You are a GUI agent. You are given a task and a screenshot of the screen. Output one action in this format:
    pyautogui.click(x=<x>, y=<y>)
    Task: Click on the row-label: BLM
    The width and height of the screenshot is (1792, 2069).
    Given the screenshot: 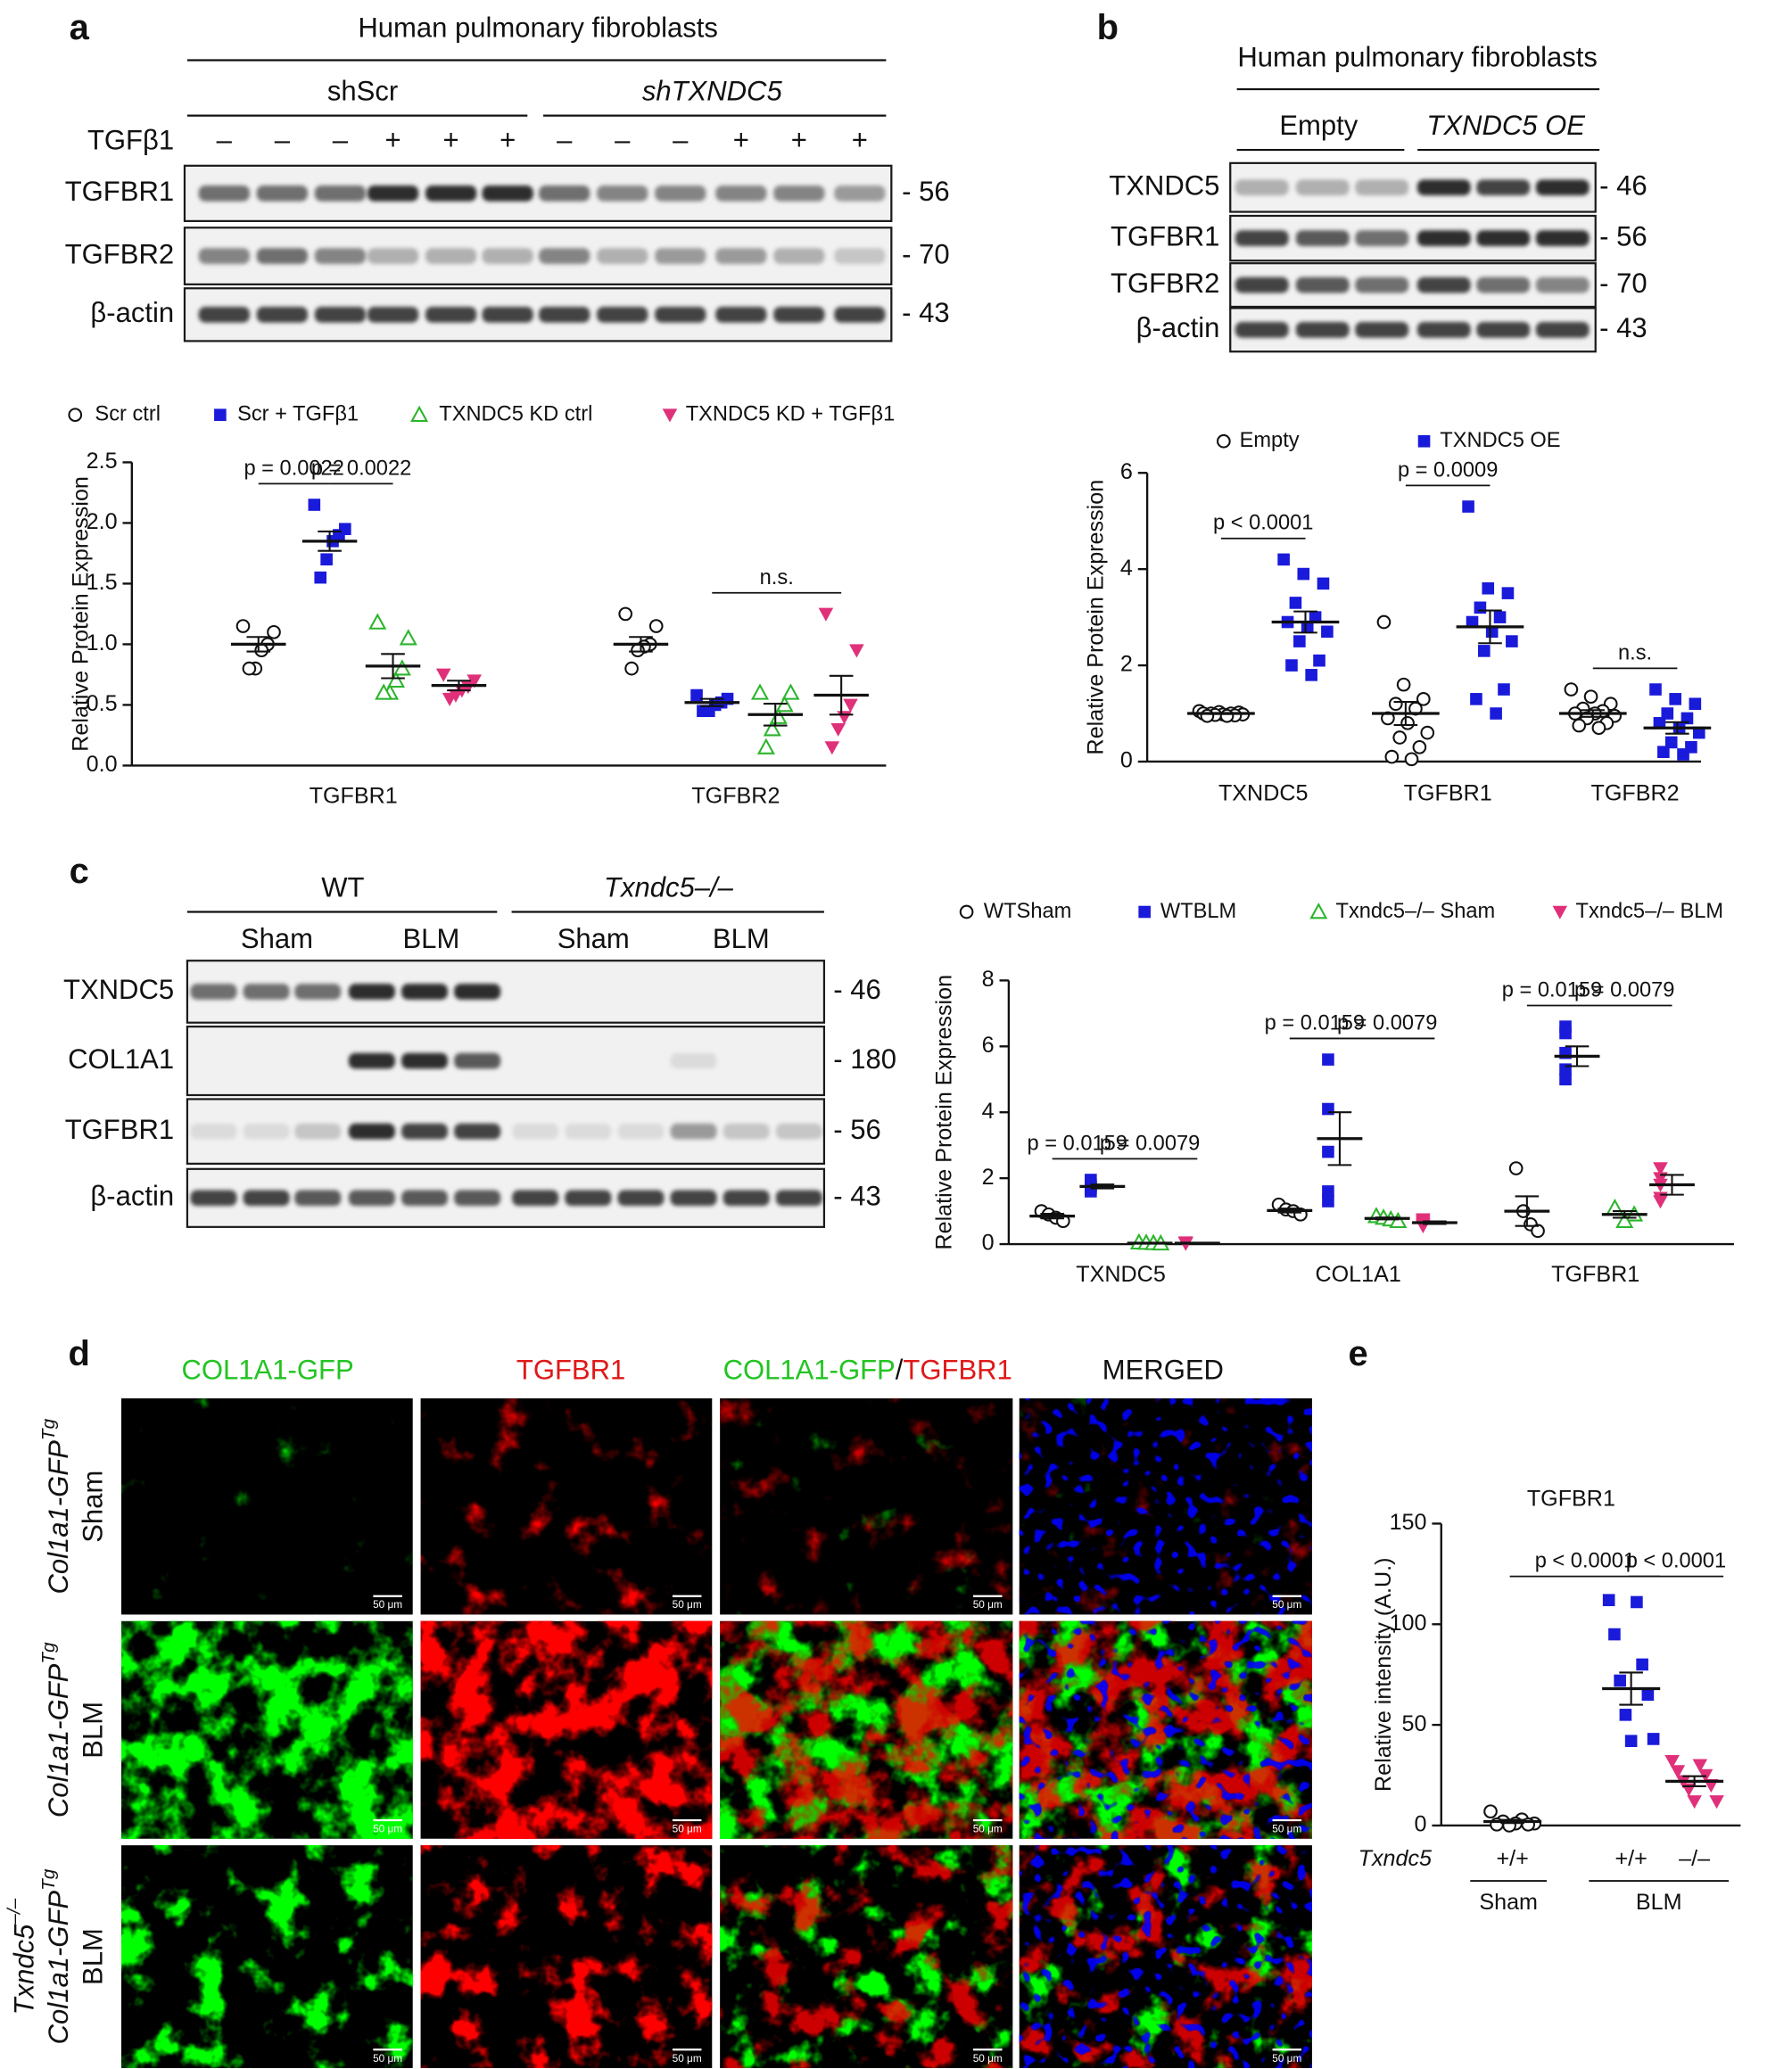 What is the action you would take?
    pyautogui.click(x=93, y=1731)
    